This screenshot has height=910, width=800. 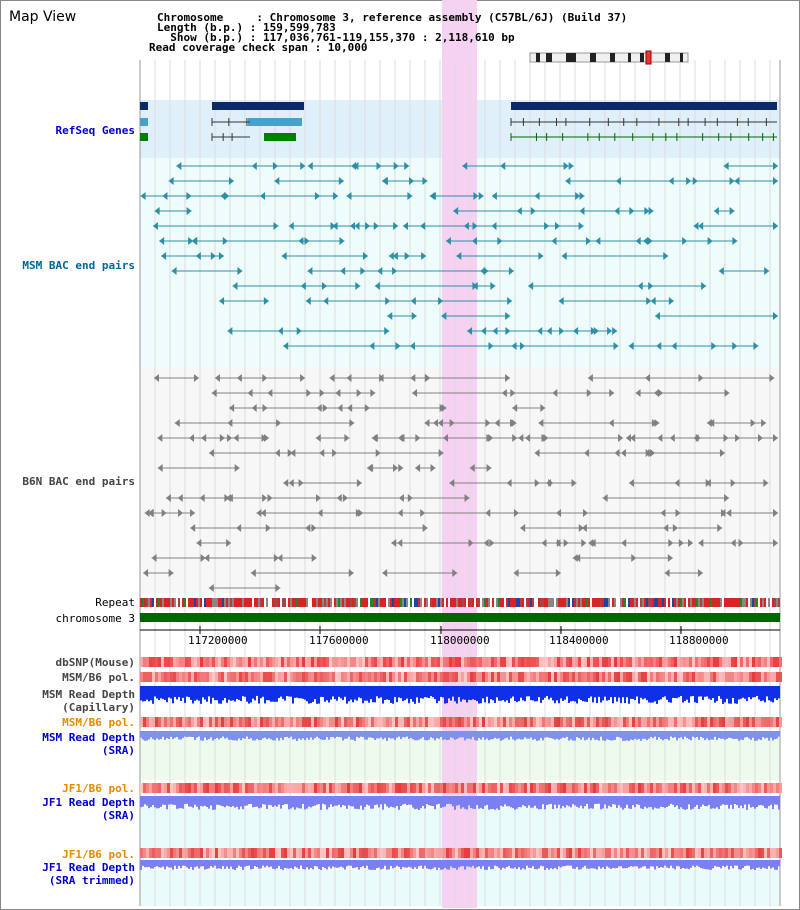 What do you see at coordinates (78, 265) in the screenshot?
I see `label-msm-bac-end-pairs: MSM BAC end pairs` at bounding box center [78, 265].